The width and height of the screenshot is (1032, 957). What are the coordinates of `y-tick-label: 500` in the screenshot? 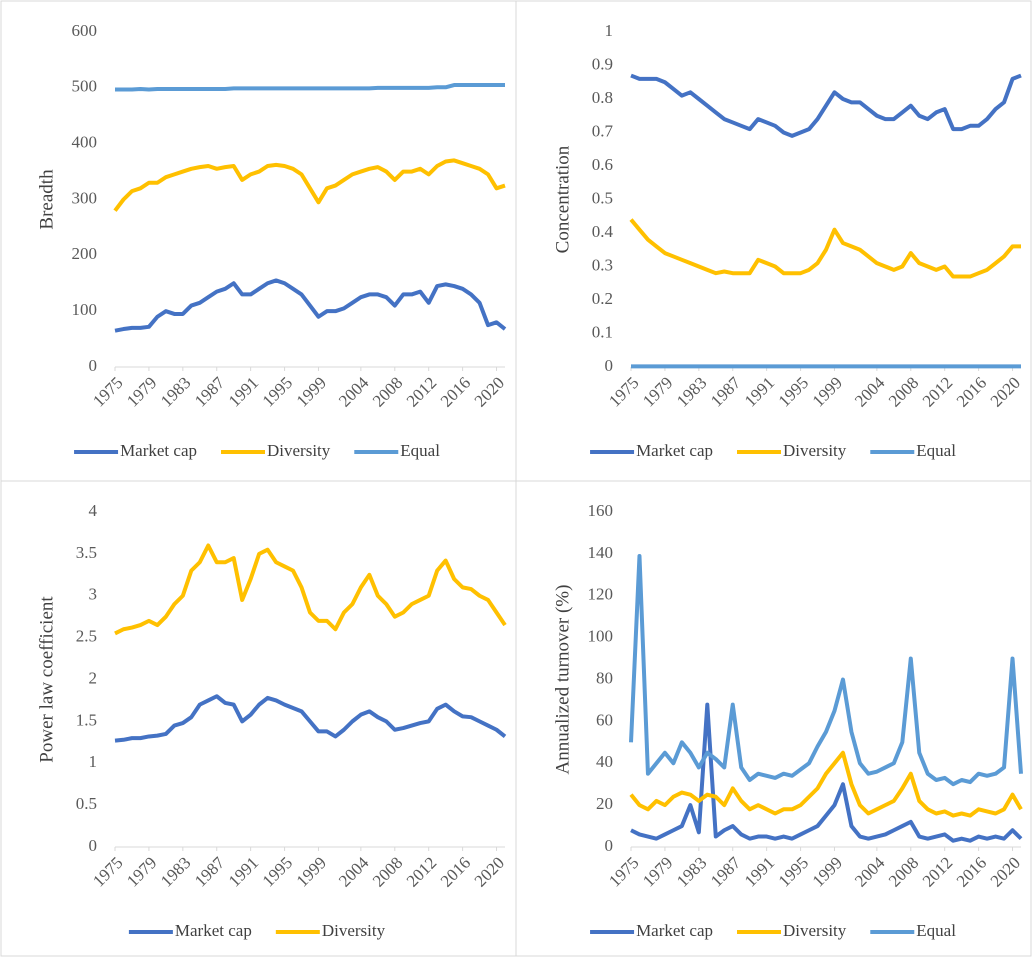 It's located at (85, 86).